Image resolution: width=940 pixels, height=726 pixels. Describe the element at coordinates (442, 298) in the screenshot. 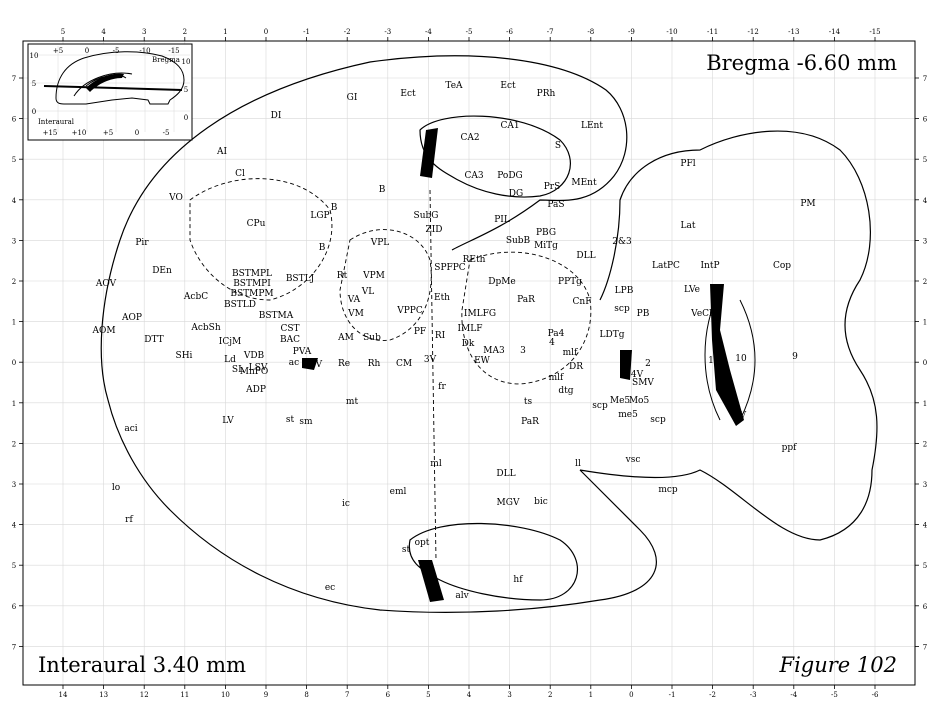

I see `region-label: Eth` at that location.